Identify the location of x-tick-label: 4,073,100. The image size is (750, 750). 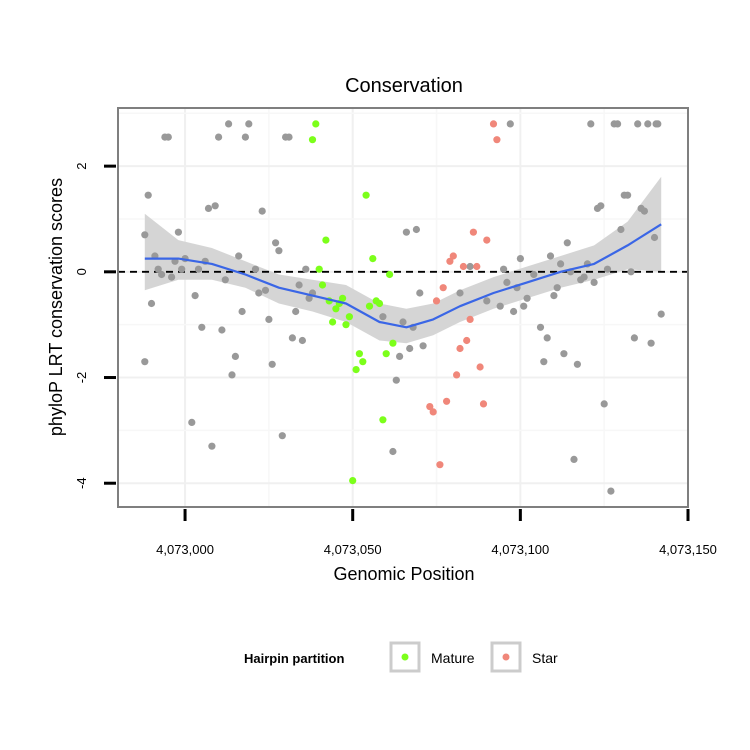
(520, 549).